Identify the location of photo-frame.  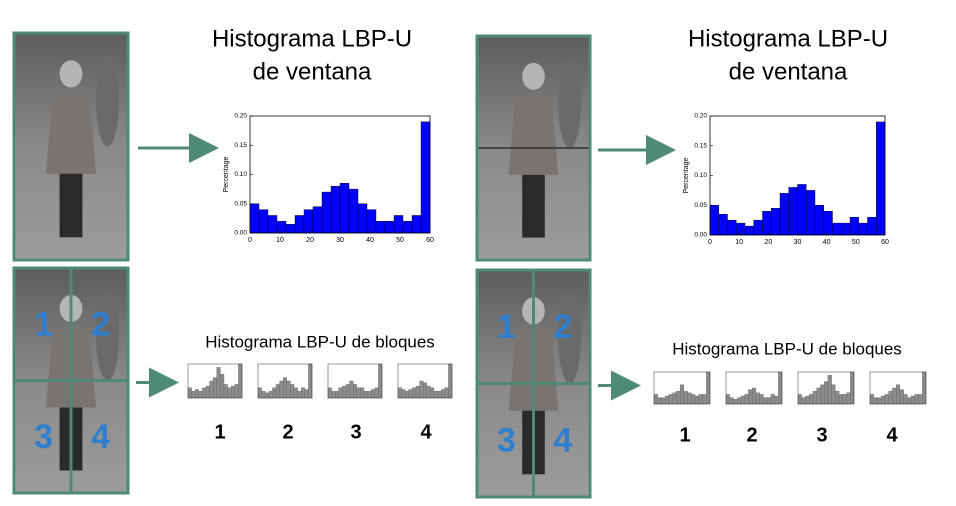
(71, 146).